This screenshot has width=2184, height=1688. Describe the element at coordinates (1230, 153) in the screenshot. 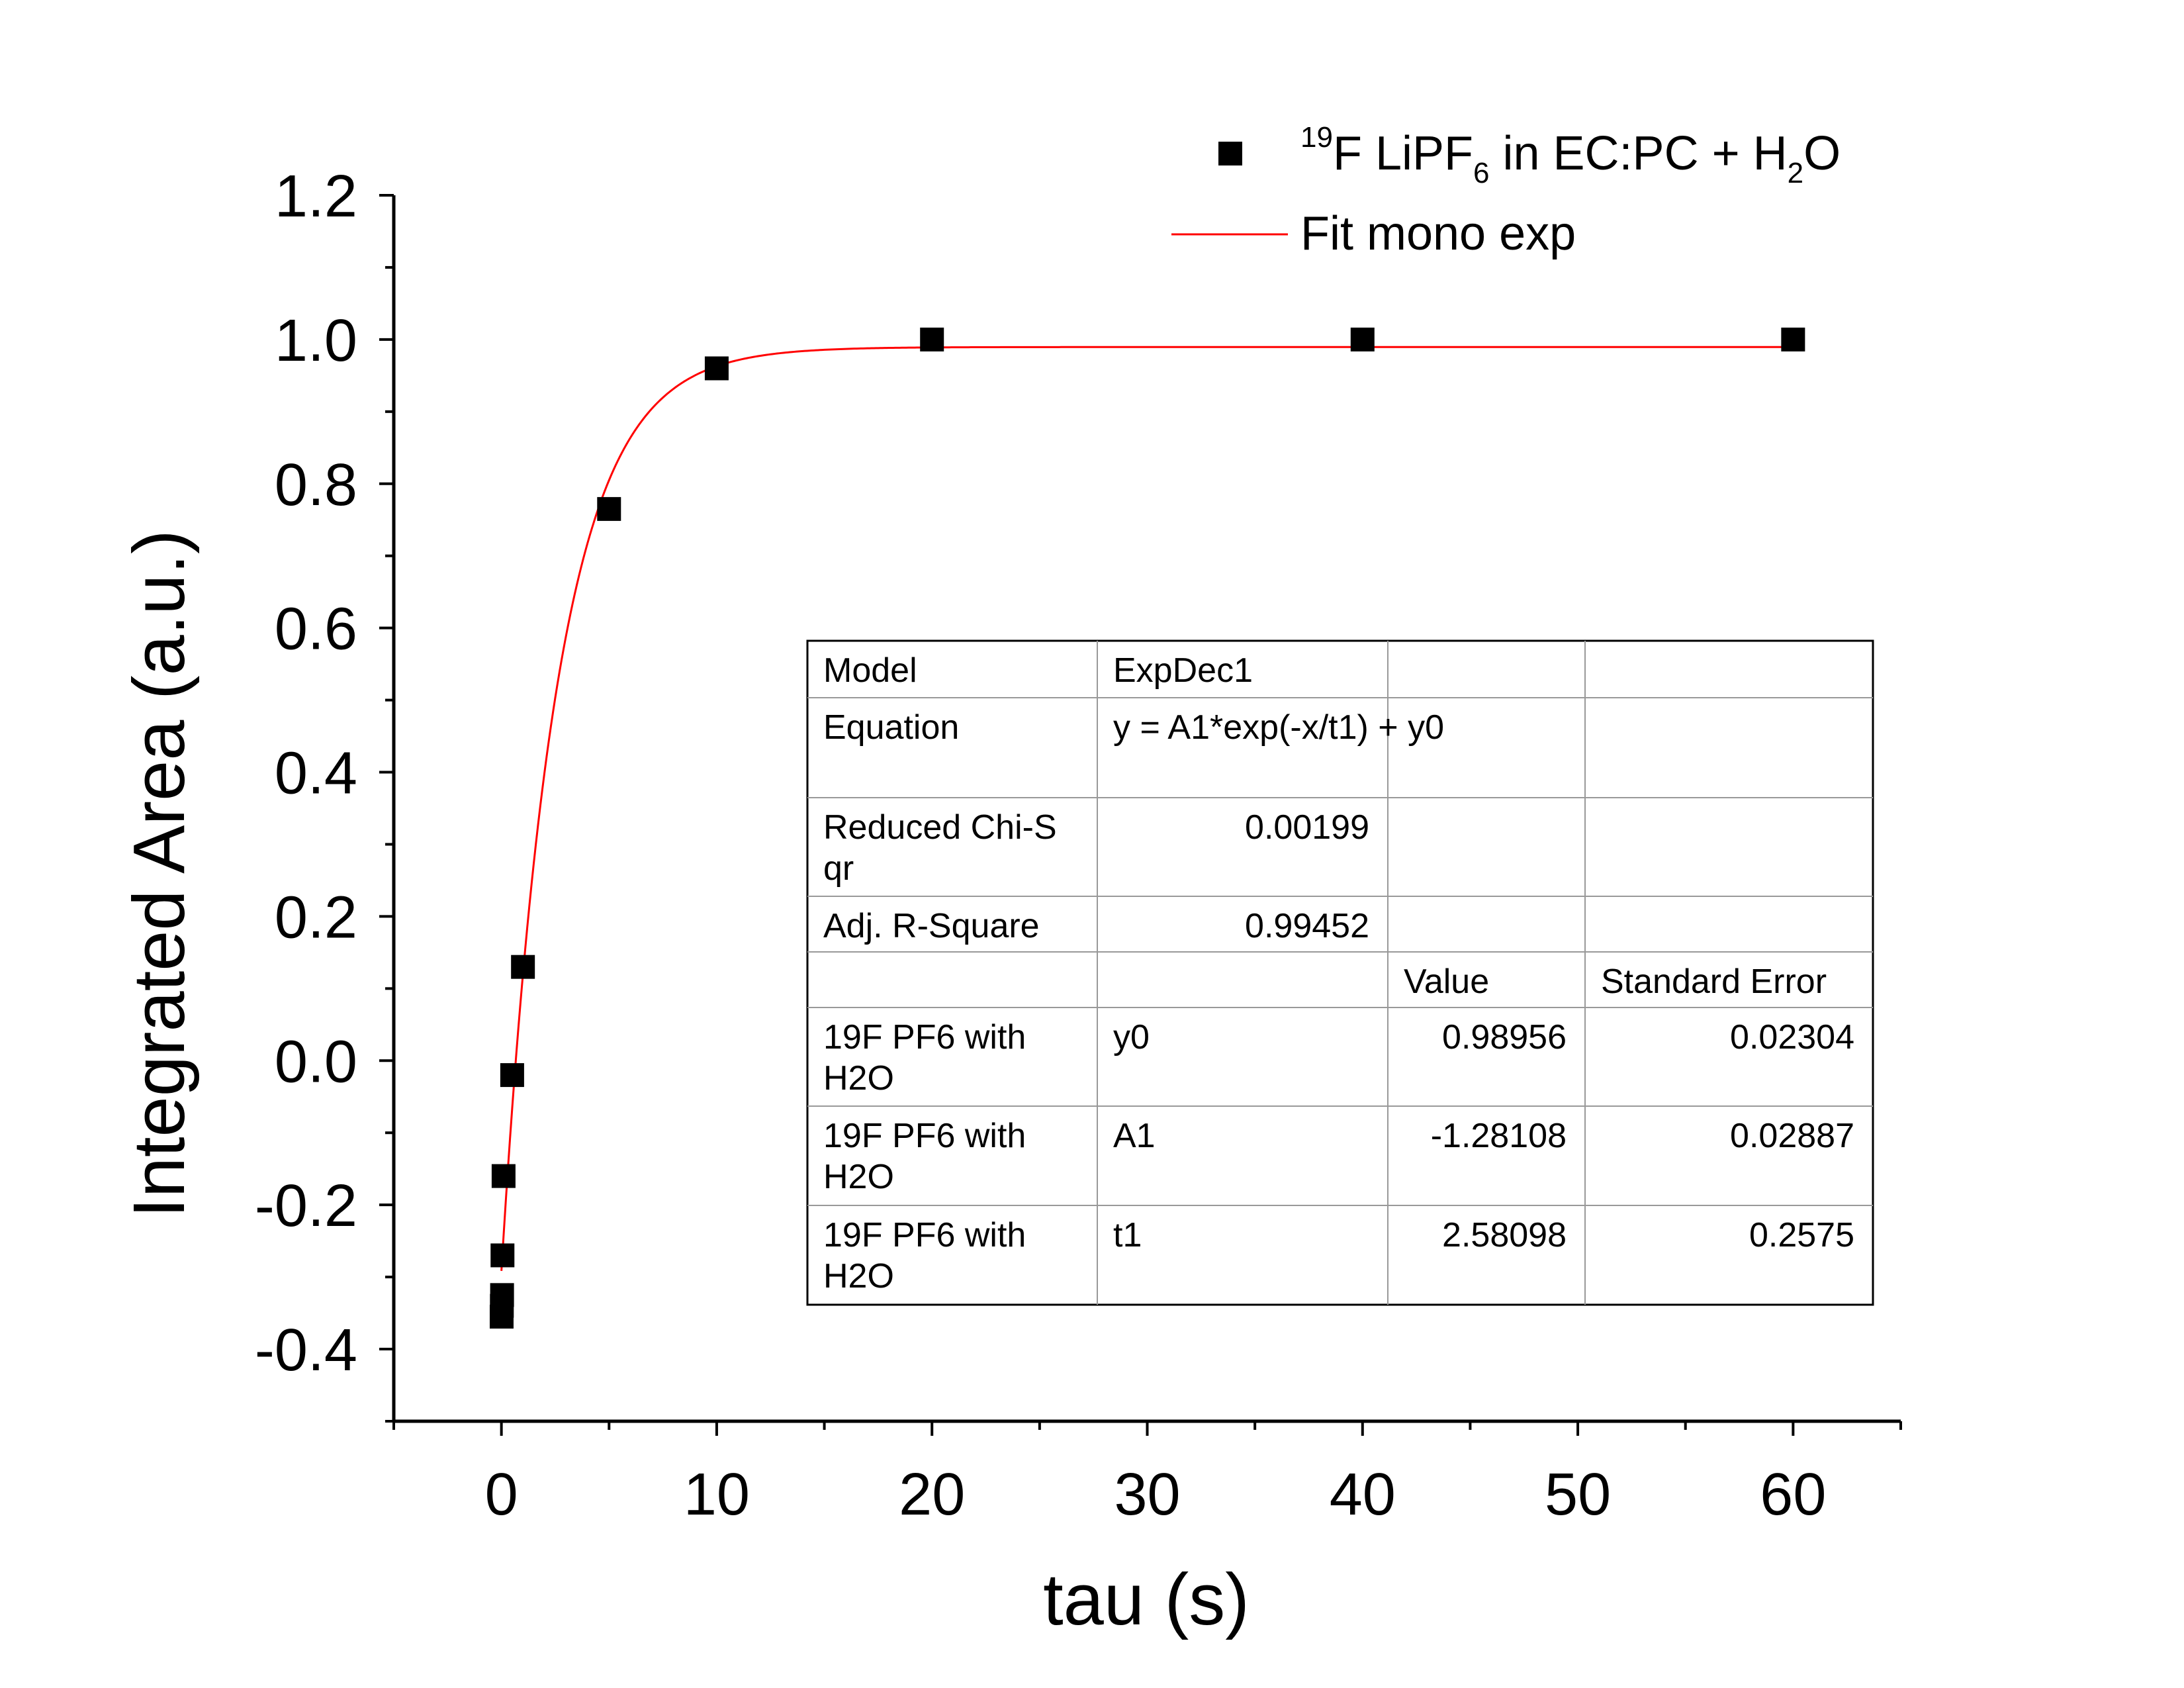

I see `legend-marker-square` at that location.